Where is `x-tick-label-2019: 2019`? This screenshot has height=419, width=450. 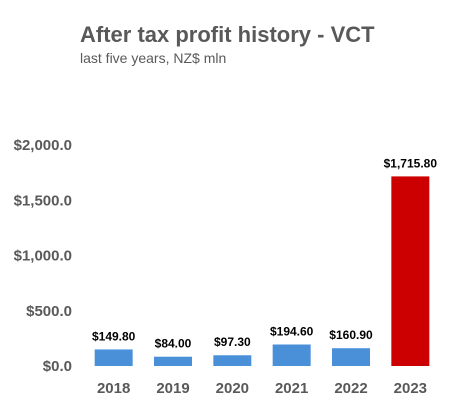 x-tick-label-2019: 2019 is located at coordinates (172, 388).